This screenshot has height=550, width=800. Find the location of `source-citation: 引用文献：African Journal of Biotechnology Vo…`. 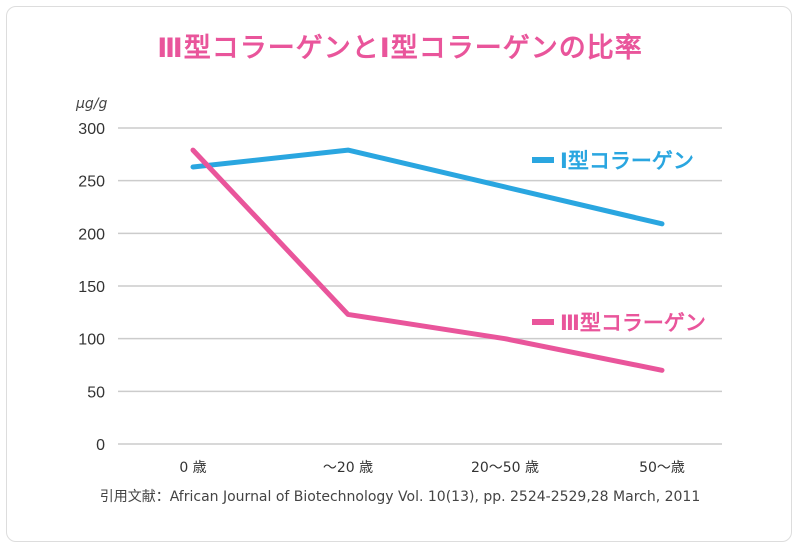

source-citation: 引用文献：African Journal of Biotechnology Vo… is located at coordinates (400, 497).